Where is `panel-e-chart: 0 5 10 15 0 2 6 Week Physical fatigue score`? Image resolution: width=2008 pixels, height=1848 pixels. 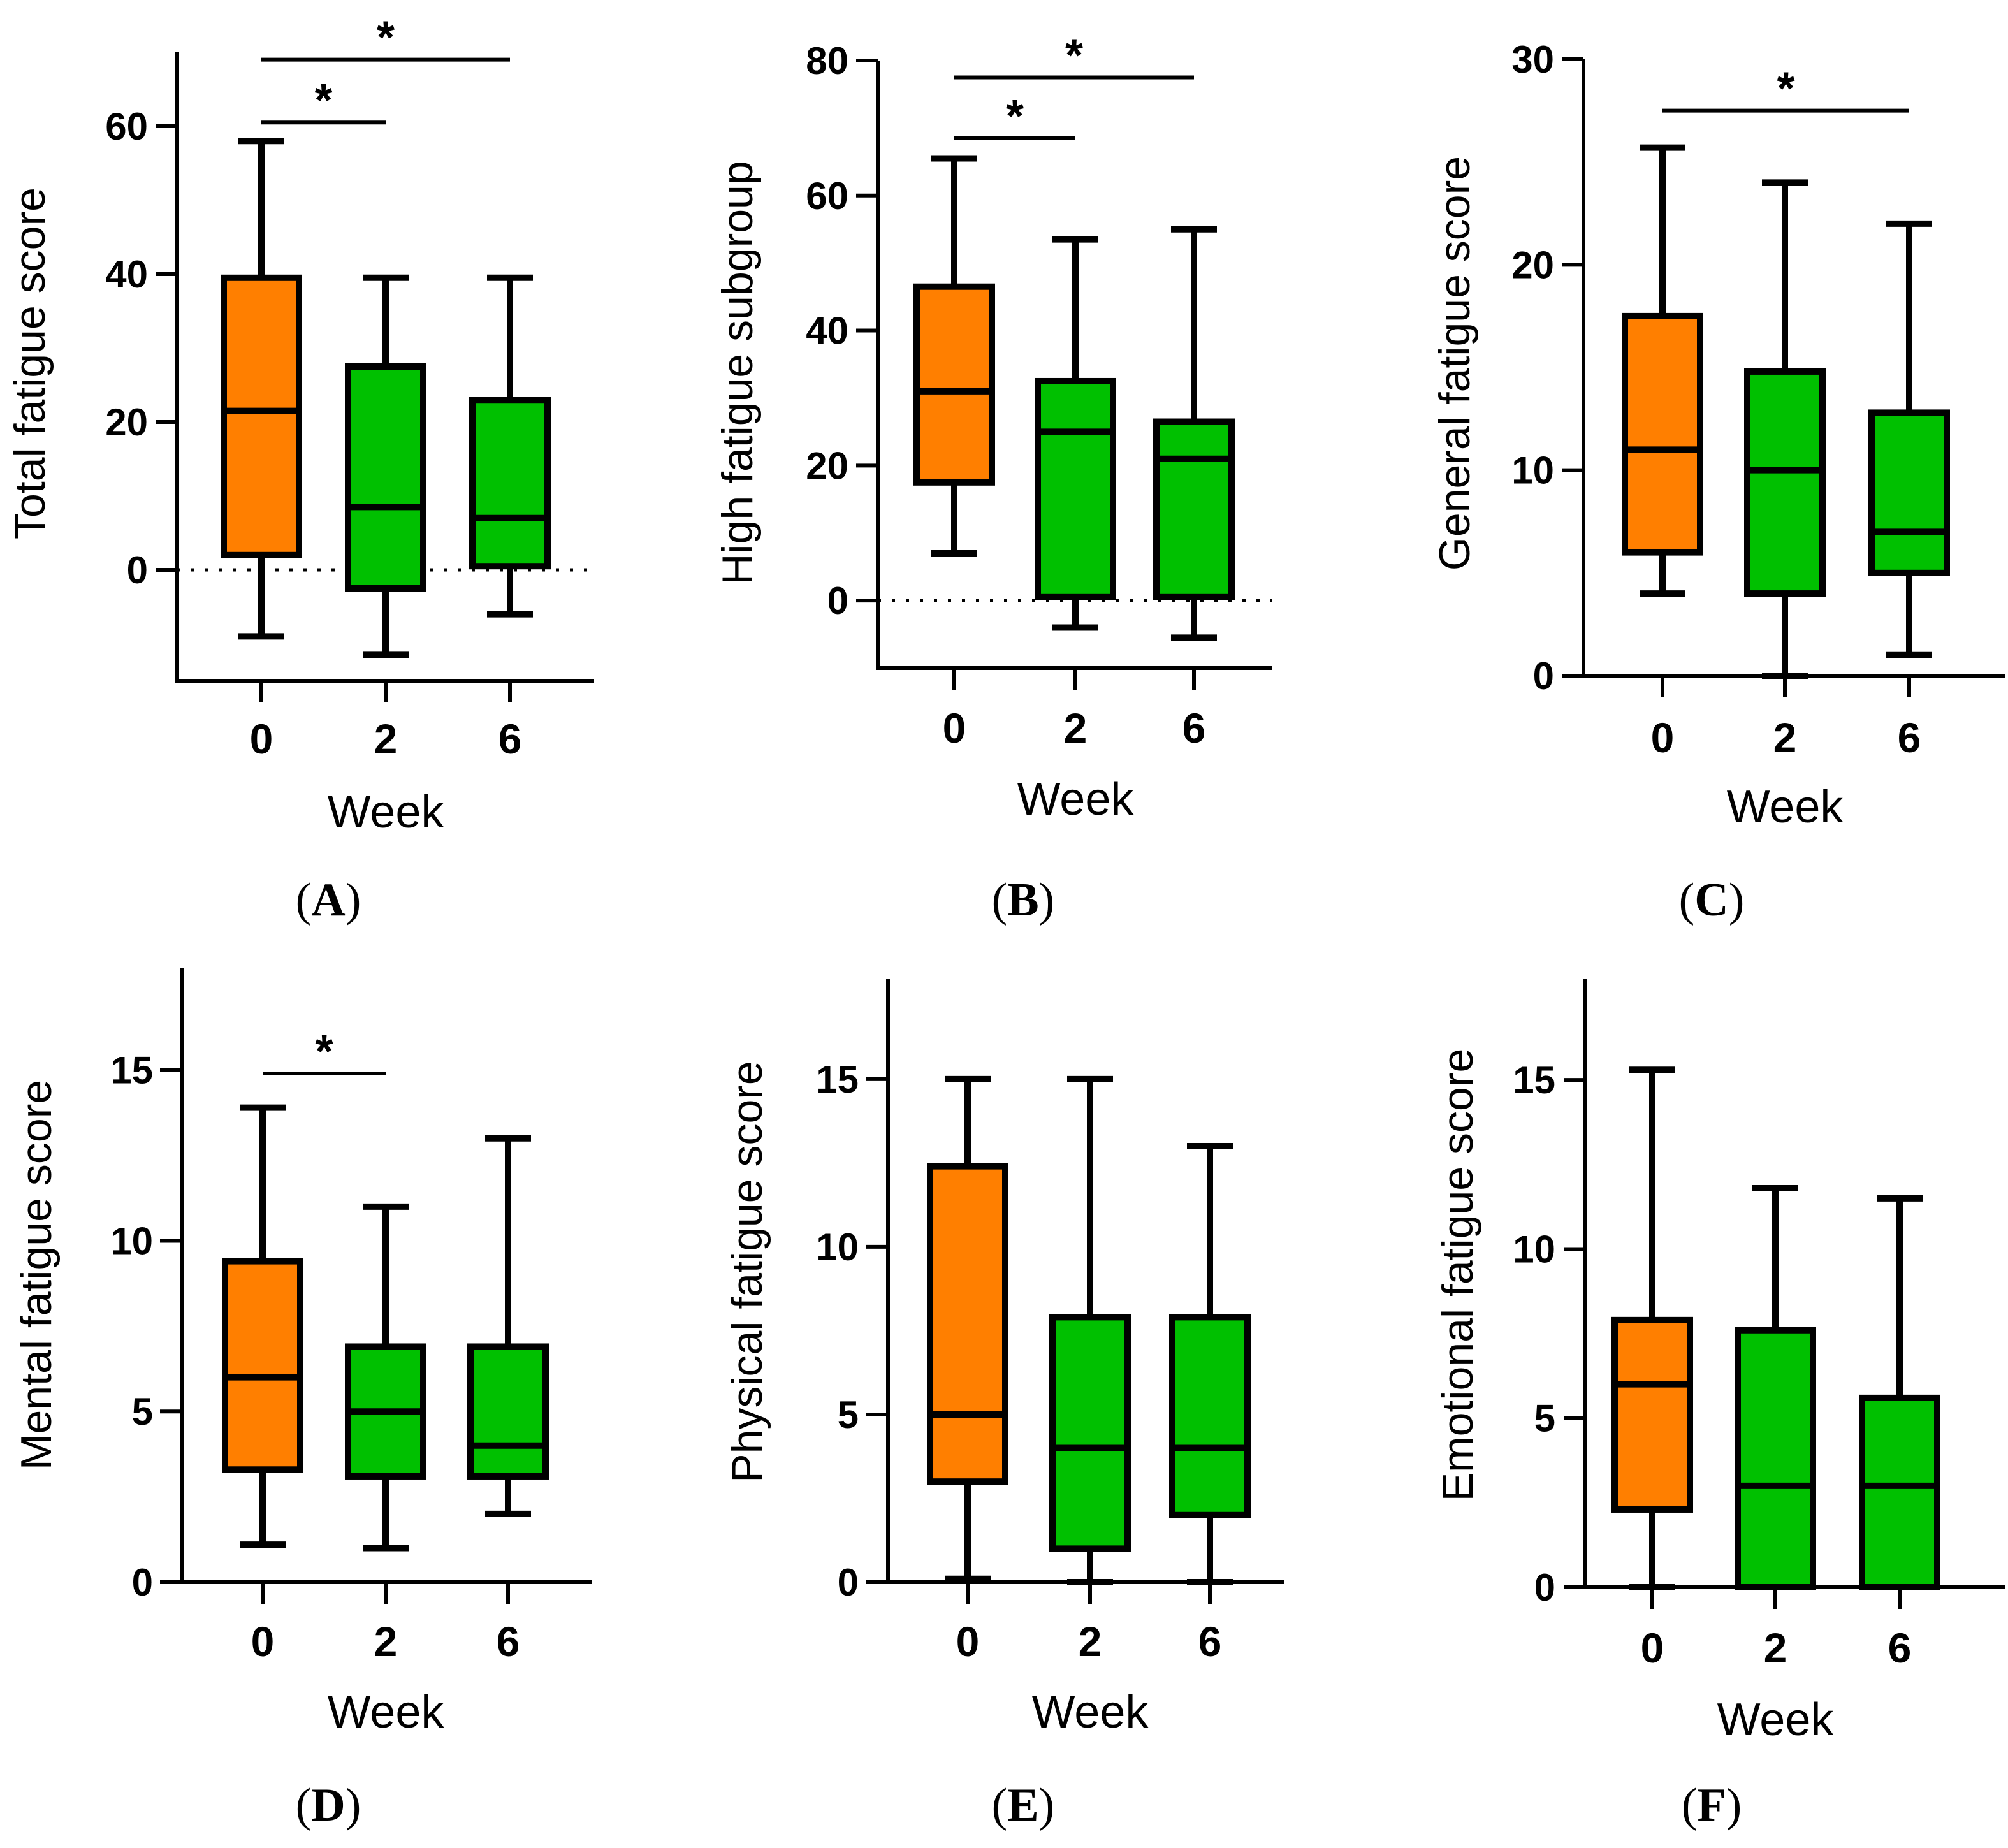
panel-e-chart: 0 5 10 15 0 2 6 Week Physical fatigue score is located at coordinates (1004, 1359).